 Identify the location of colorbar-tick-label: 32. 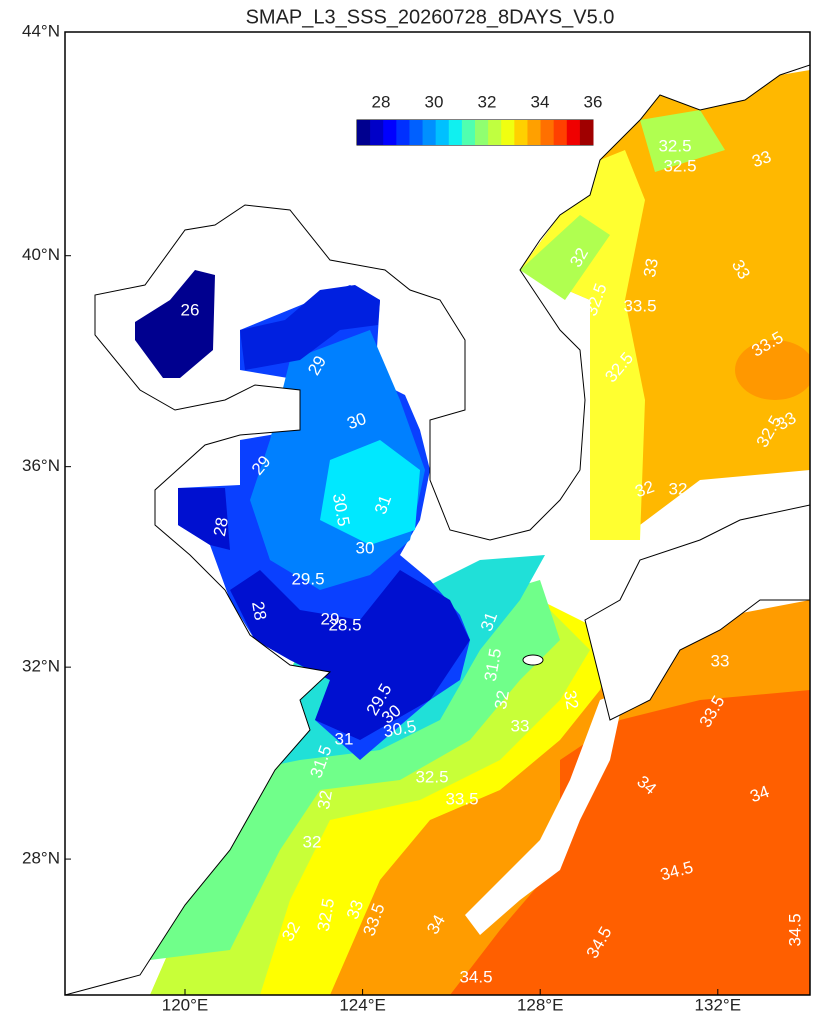
(487, 101).